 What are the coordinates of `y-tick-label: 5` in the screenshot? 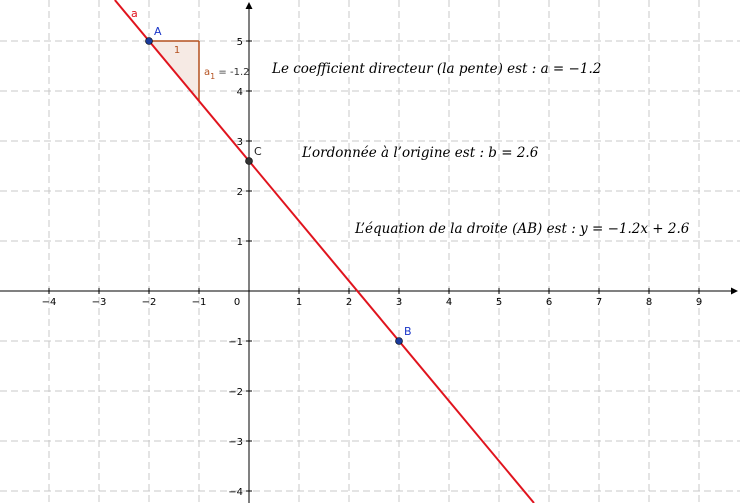 It's located at (240, 42).